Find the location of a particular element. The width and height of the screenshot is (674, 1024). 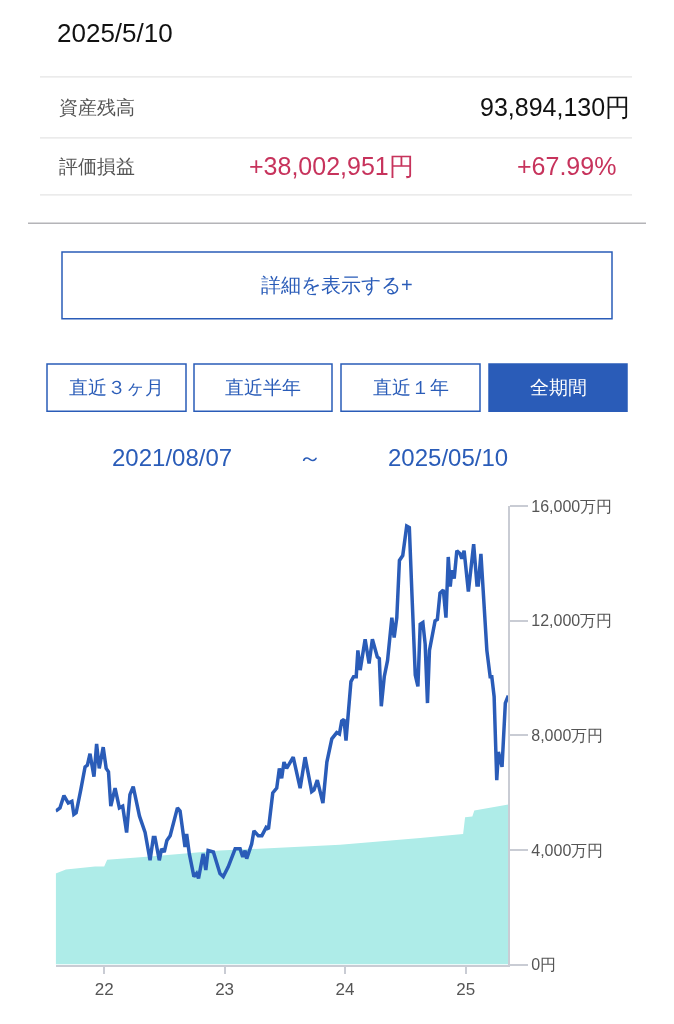

text: 詳細を表示する+ is located at coordinates (337, 285).